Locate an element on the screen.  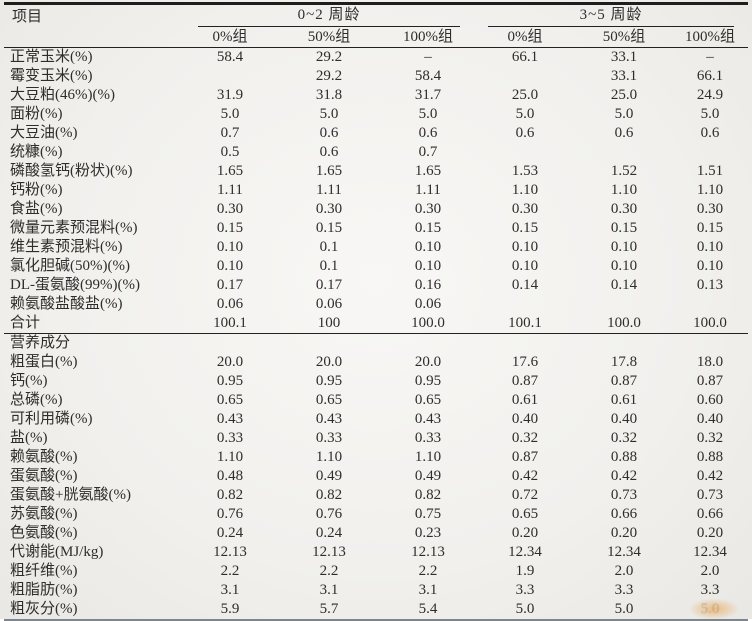
value-cell: 31.7 is located at coordinates (428, 95).